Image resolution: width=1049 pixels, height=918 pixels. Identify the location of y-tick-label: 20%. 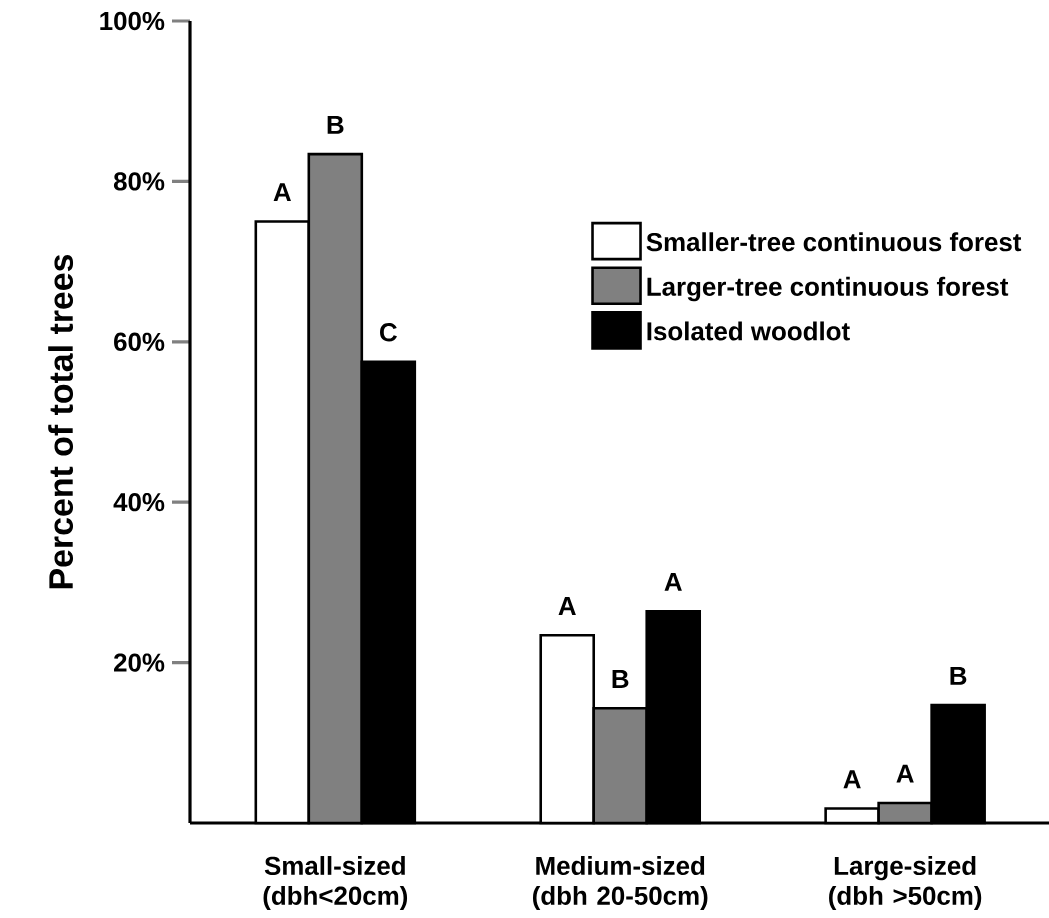
(139, 662).